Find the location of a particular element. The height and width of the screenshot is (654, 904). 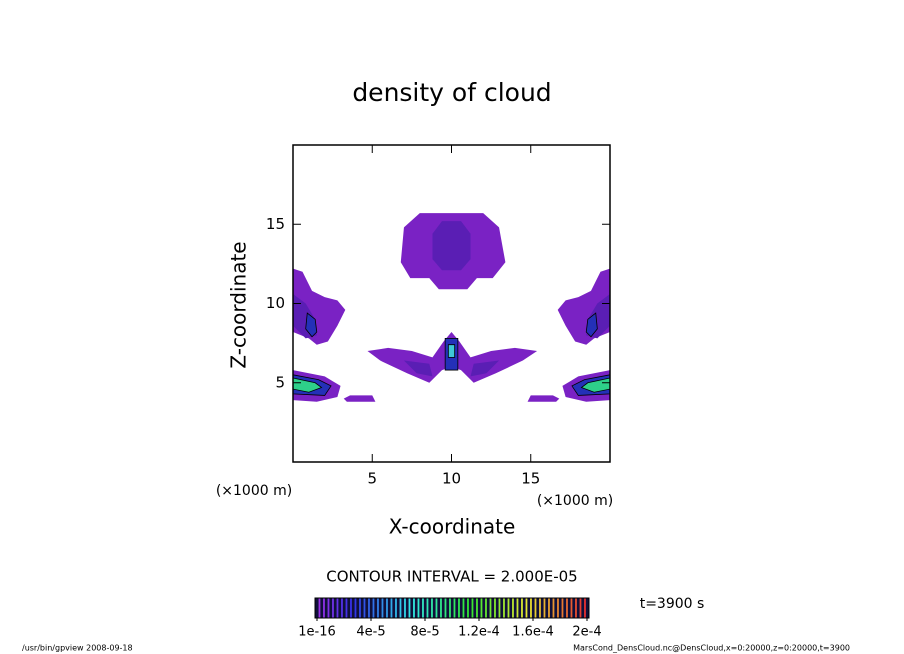

y-tick-label: 10 is located at coordinates (275, 303).